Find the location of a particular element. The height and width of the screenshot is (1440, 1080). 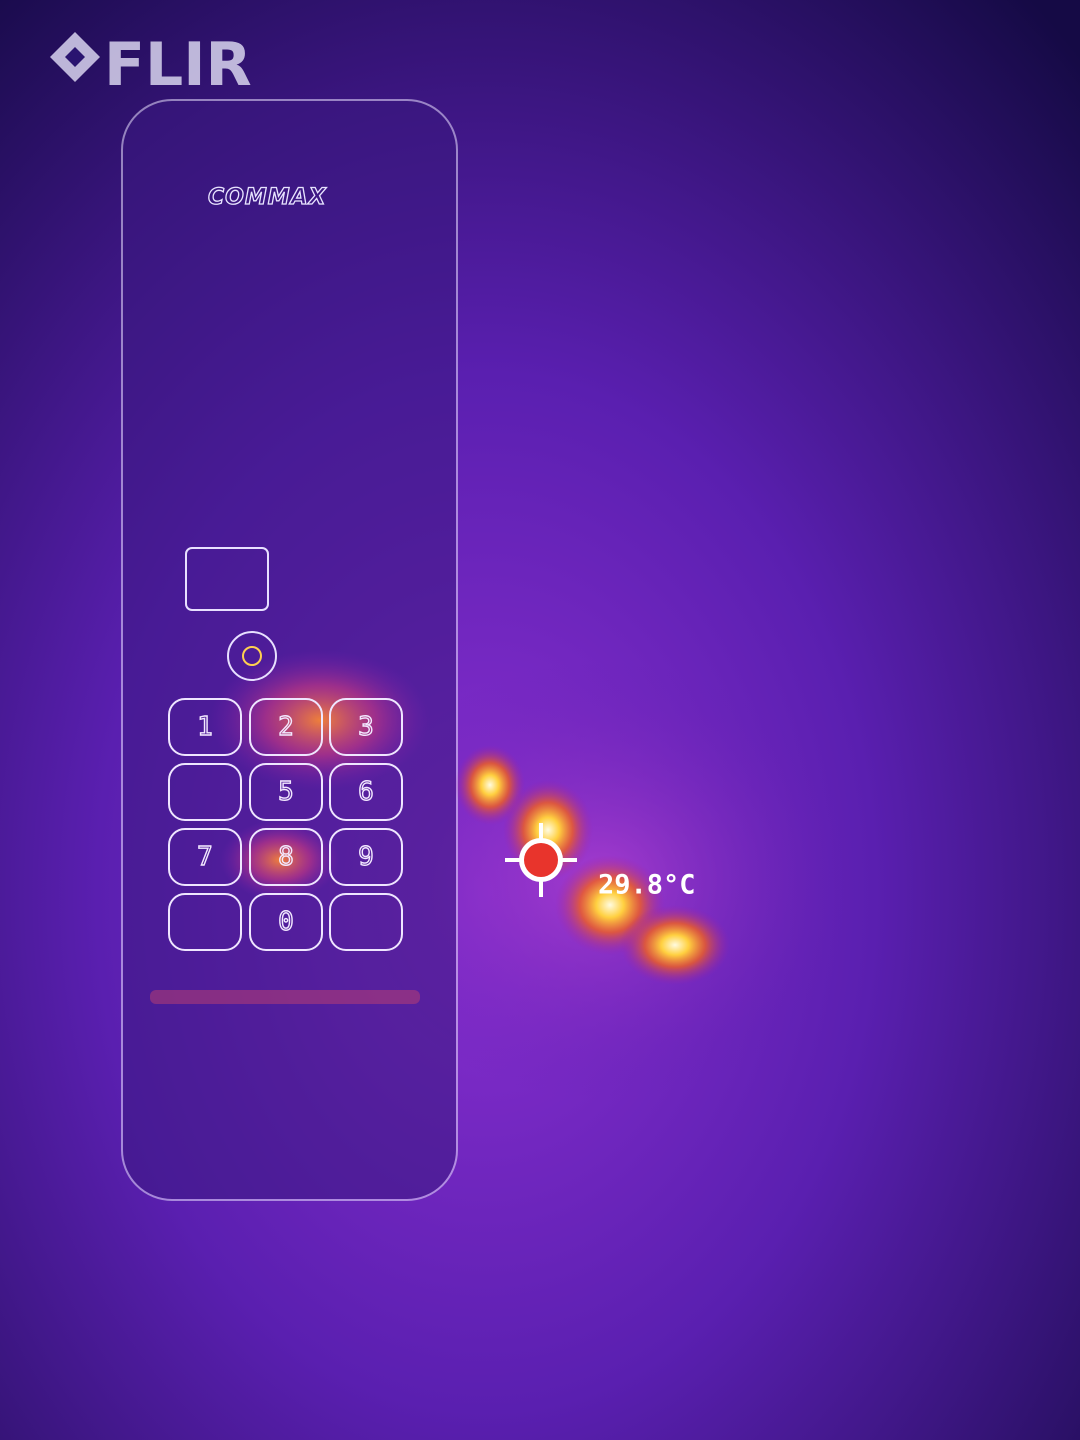

logo-mark is located at coordinates (75, 57).